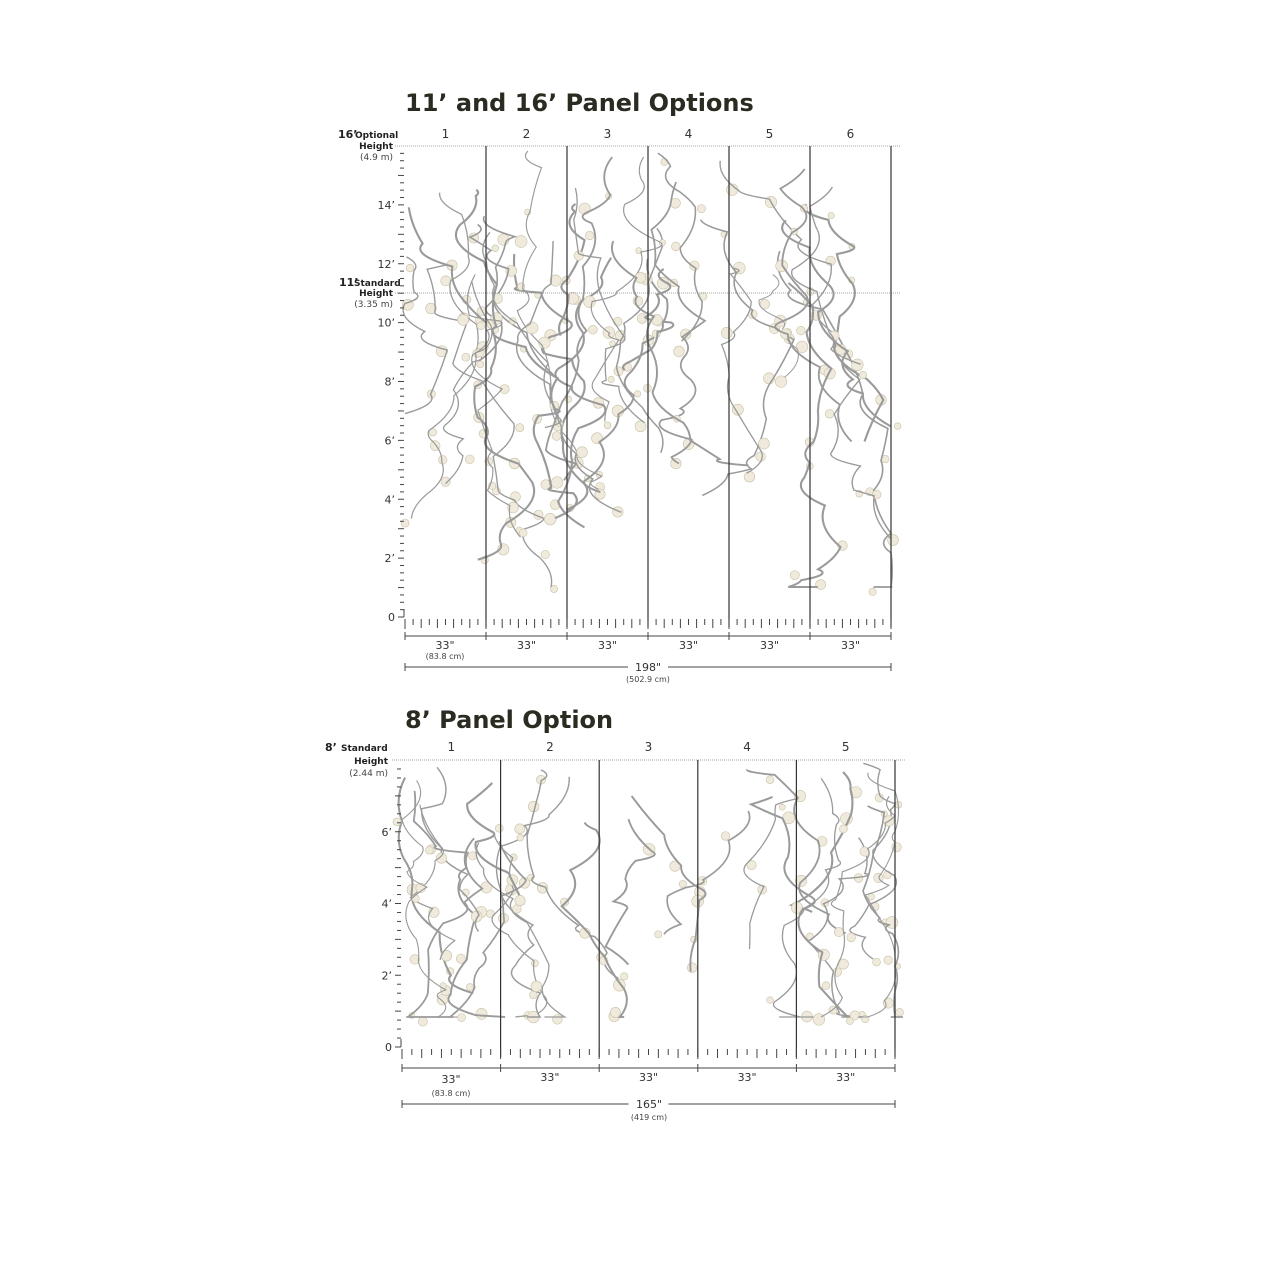  Describe the element at coordinates (648, 679) in the screenshot. I see `total-width-metric: (502.9 cm)` at that location.